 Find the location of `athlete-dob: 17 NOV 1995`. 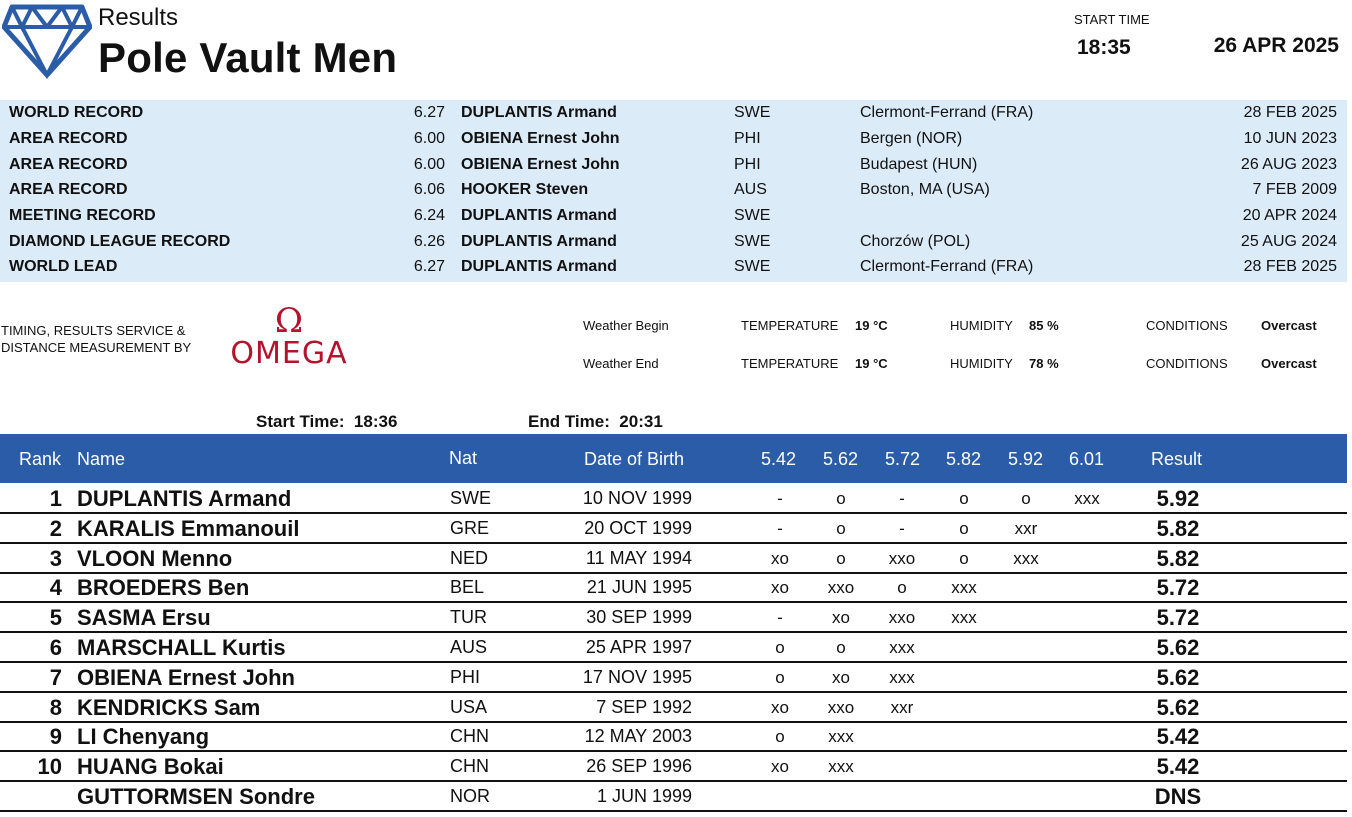

athlete-dob: 17 NOV 1995 is located at coordinates (637, 676).